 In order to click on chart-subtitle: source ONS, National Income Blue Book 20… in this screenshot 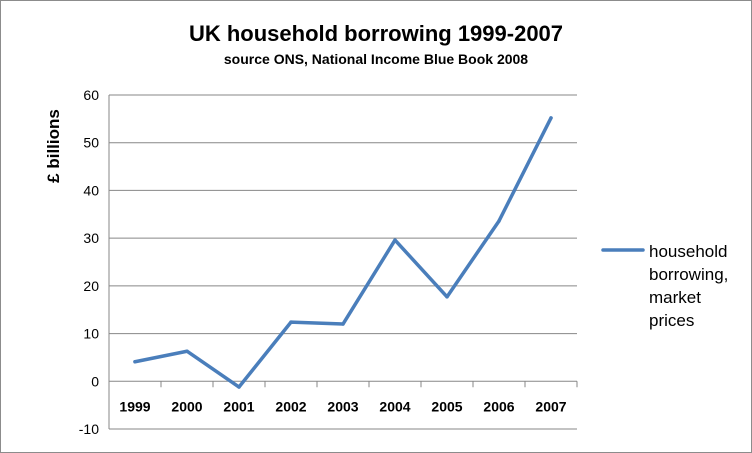, I will do `click(376, 59)`.